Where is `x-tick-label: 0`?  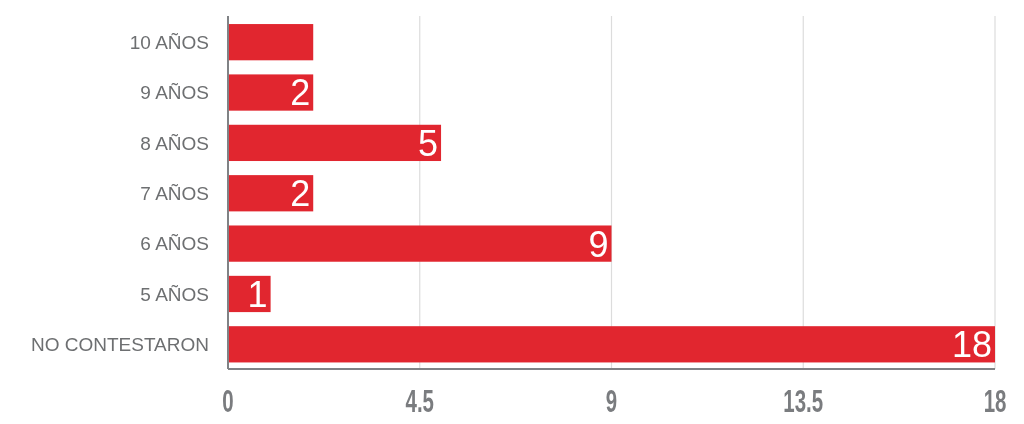 x-tick-label: 0 is located at coordinates (228, 401).